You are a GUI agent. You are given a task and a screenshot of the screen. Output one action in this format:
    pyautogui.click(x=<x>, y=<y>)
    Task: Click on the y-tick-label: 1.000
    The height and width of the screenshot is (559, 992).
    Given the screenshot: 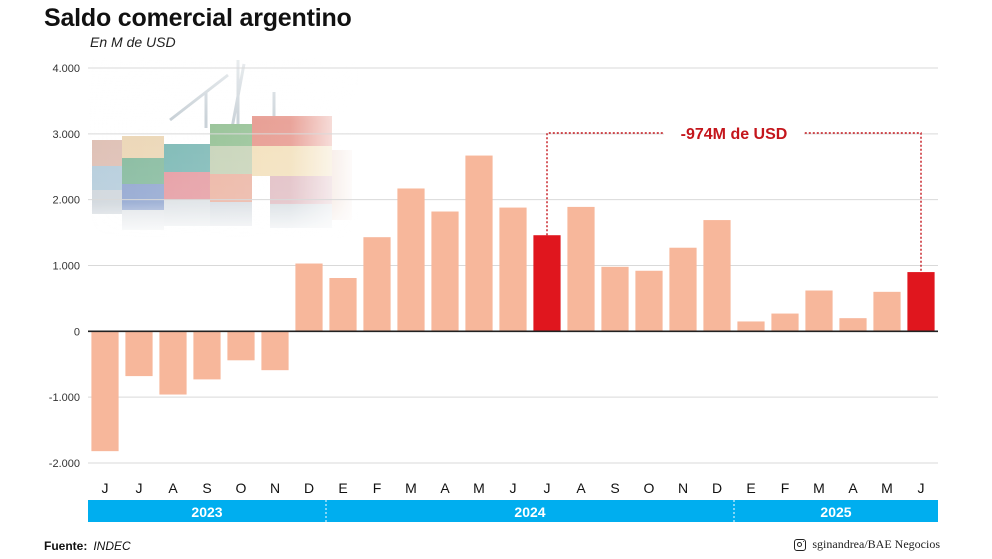 What is the action you would take?
    pyautogui.click(x=66, y=267)
    